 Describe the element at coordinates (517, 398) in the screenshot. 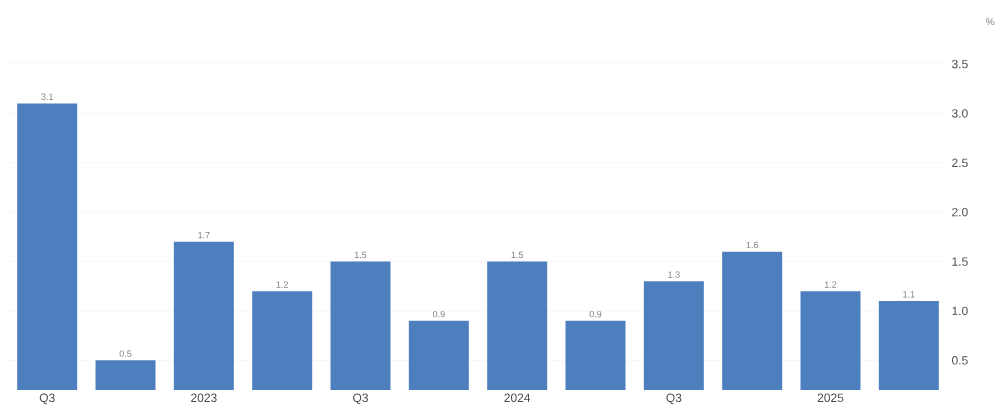

I see `x-tick-label: 2024` at that location.